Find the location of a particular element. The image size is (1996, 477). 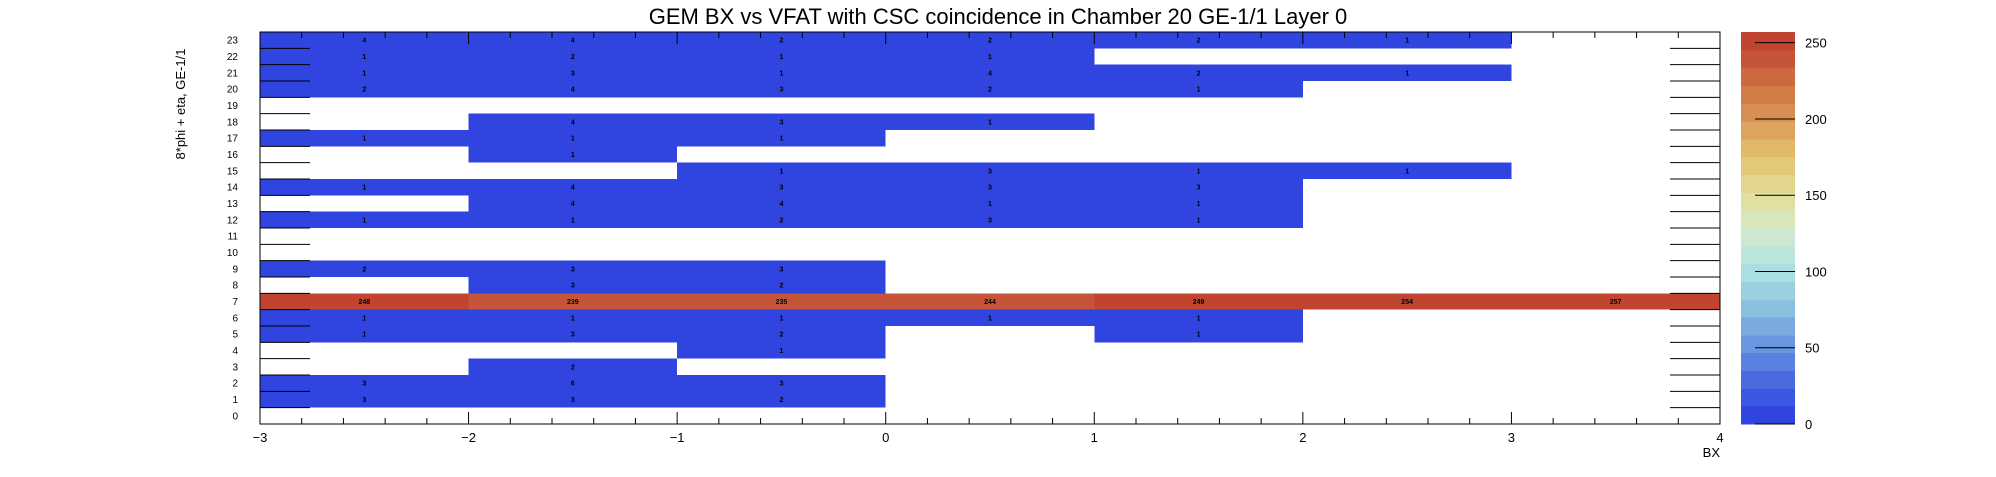

cell-value-label: 235 is located at coordinates (782, 302).